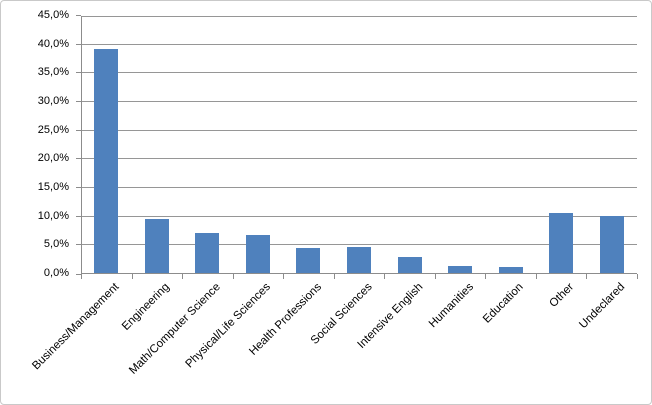  I want to click on y-tick-label: 40,0%, so click(53, 43).